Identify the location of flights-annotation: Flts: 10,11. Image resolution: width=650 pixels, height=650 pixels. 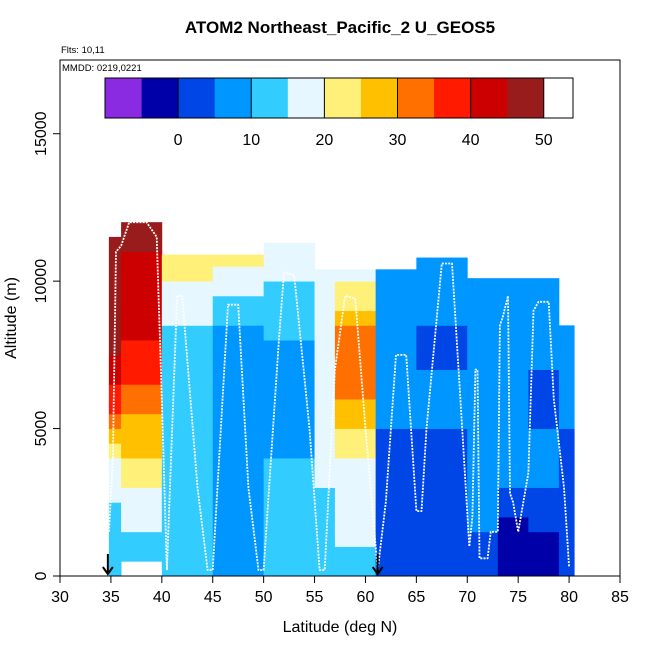
(83, 50).